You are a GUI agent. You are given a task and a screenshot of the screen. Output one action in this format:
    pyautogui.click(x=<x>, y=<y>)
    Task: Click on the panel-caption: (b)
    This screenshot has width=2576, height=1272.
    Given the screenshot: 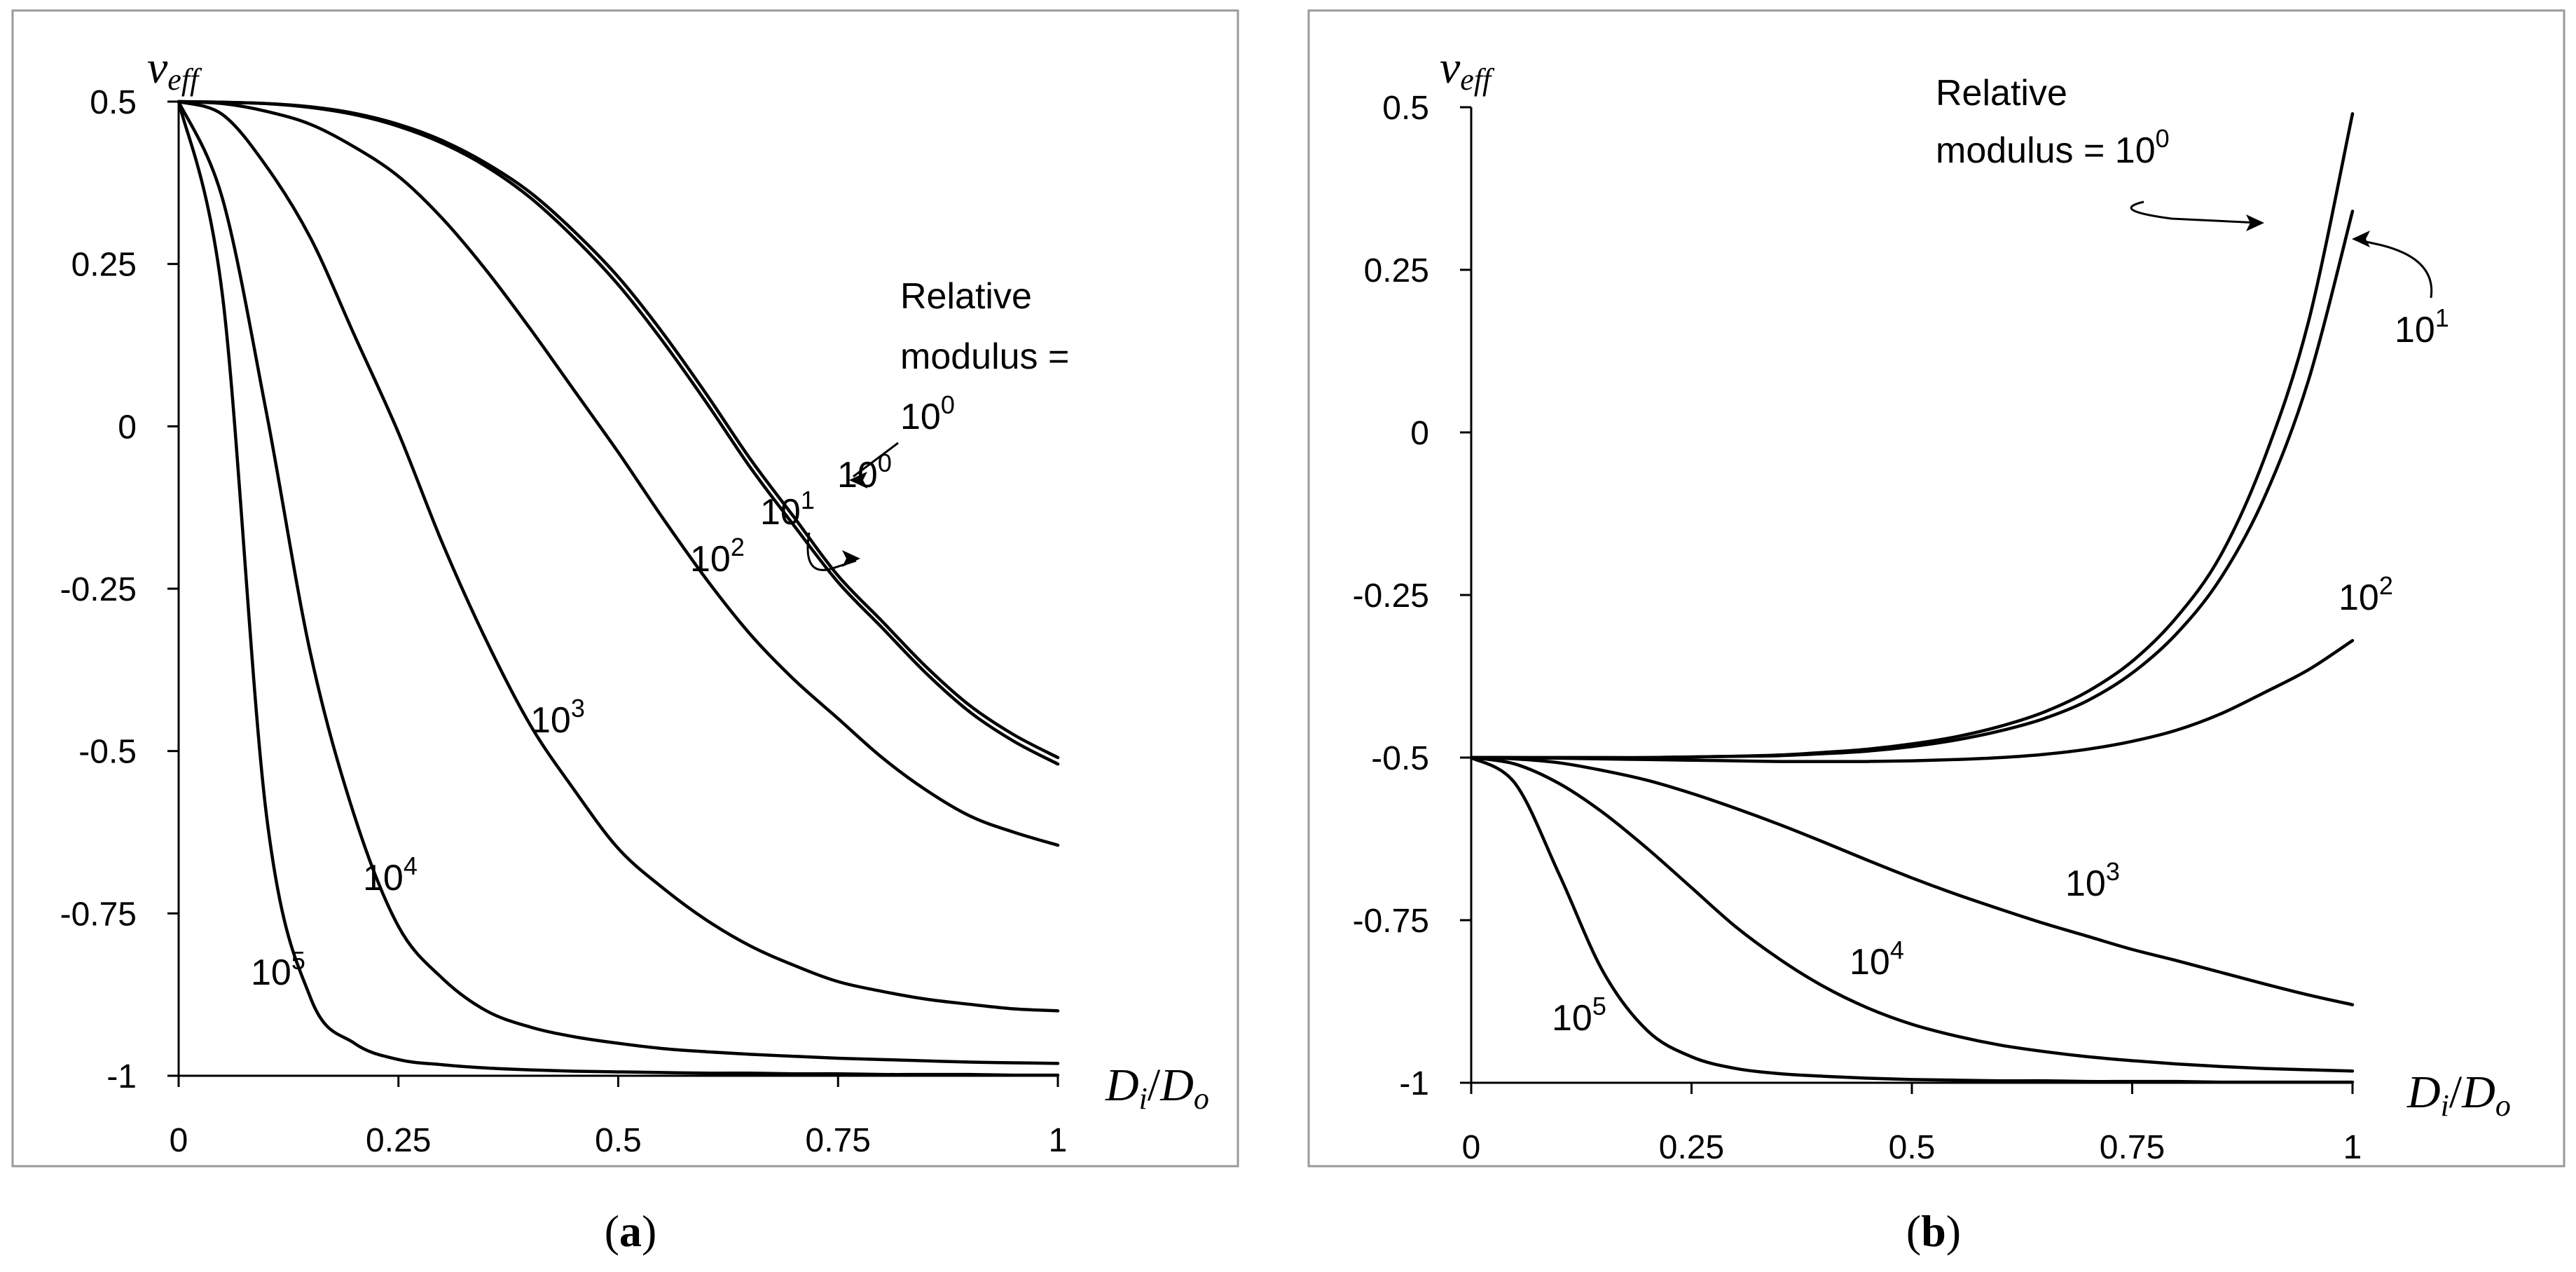 What is the action you would take?
    pyautogui.click(x=1933, y=1231)
    